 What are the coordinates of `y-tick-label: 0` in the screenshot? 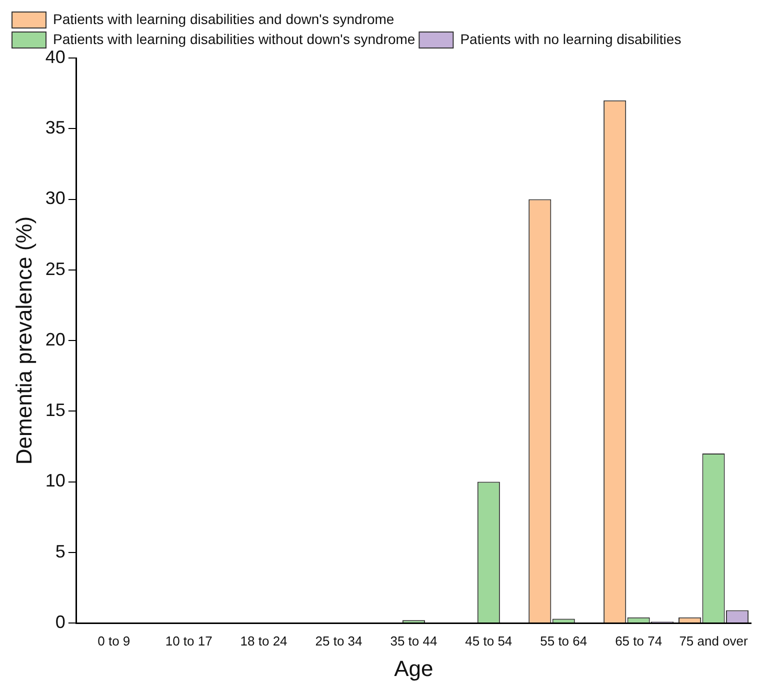 It's located at (60, 622).